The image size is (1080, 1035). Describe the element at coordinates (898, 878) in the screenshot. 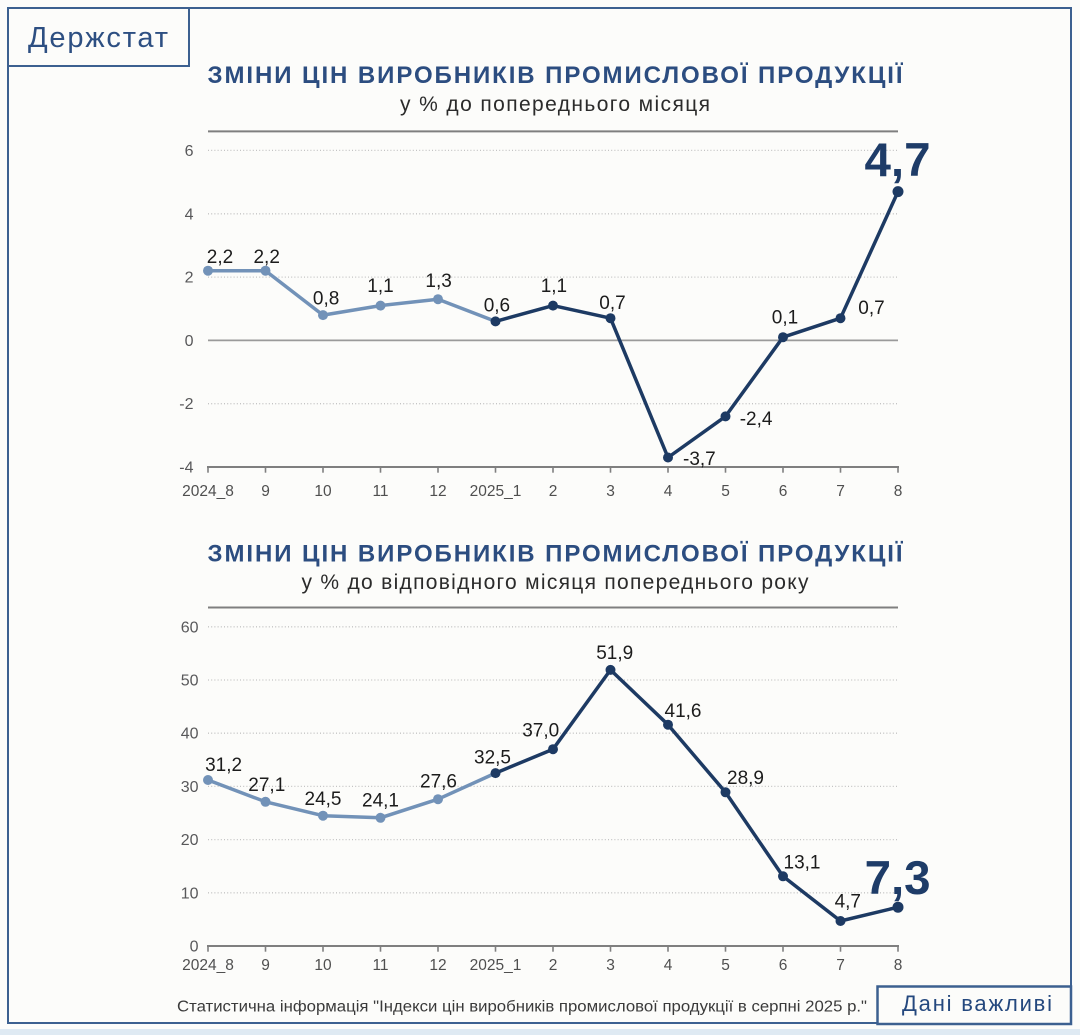

I see `svg-text: 7,3` at that location.